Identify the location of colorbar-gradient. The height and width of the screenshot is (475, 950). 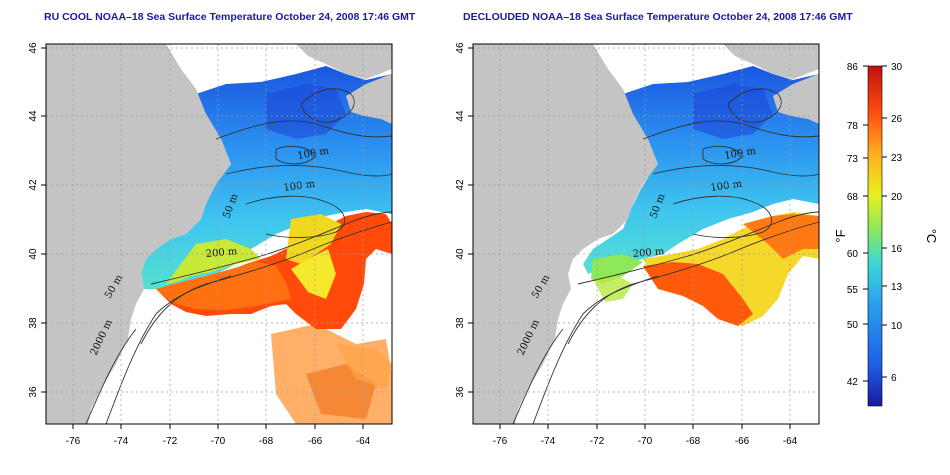
(875, 236).